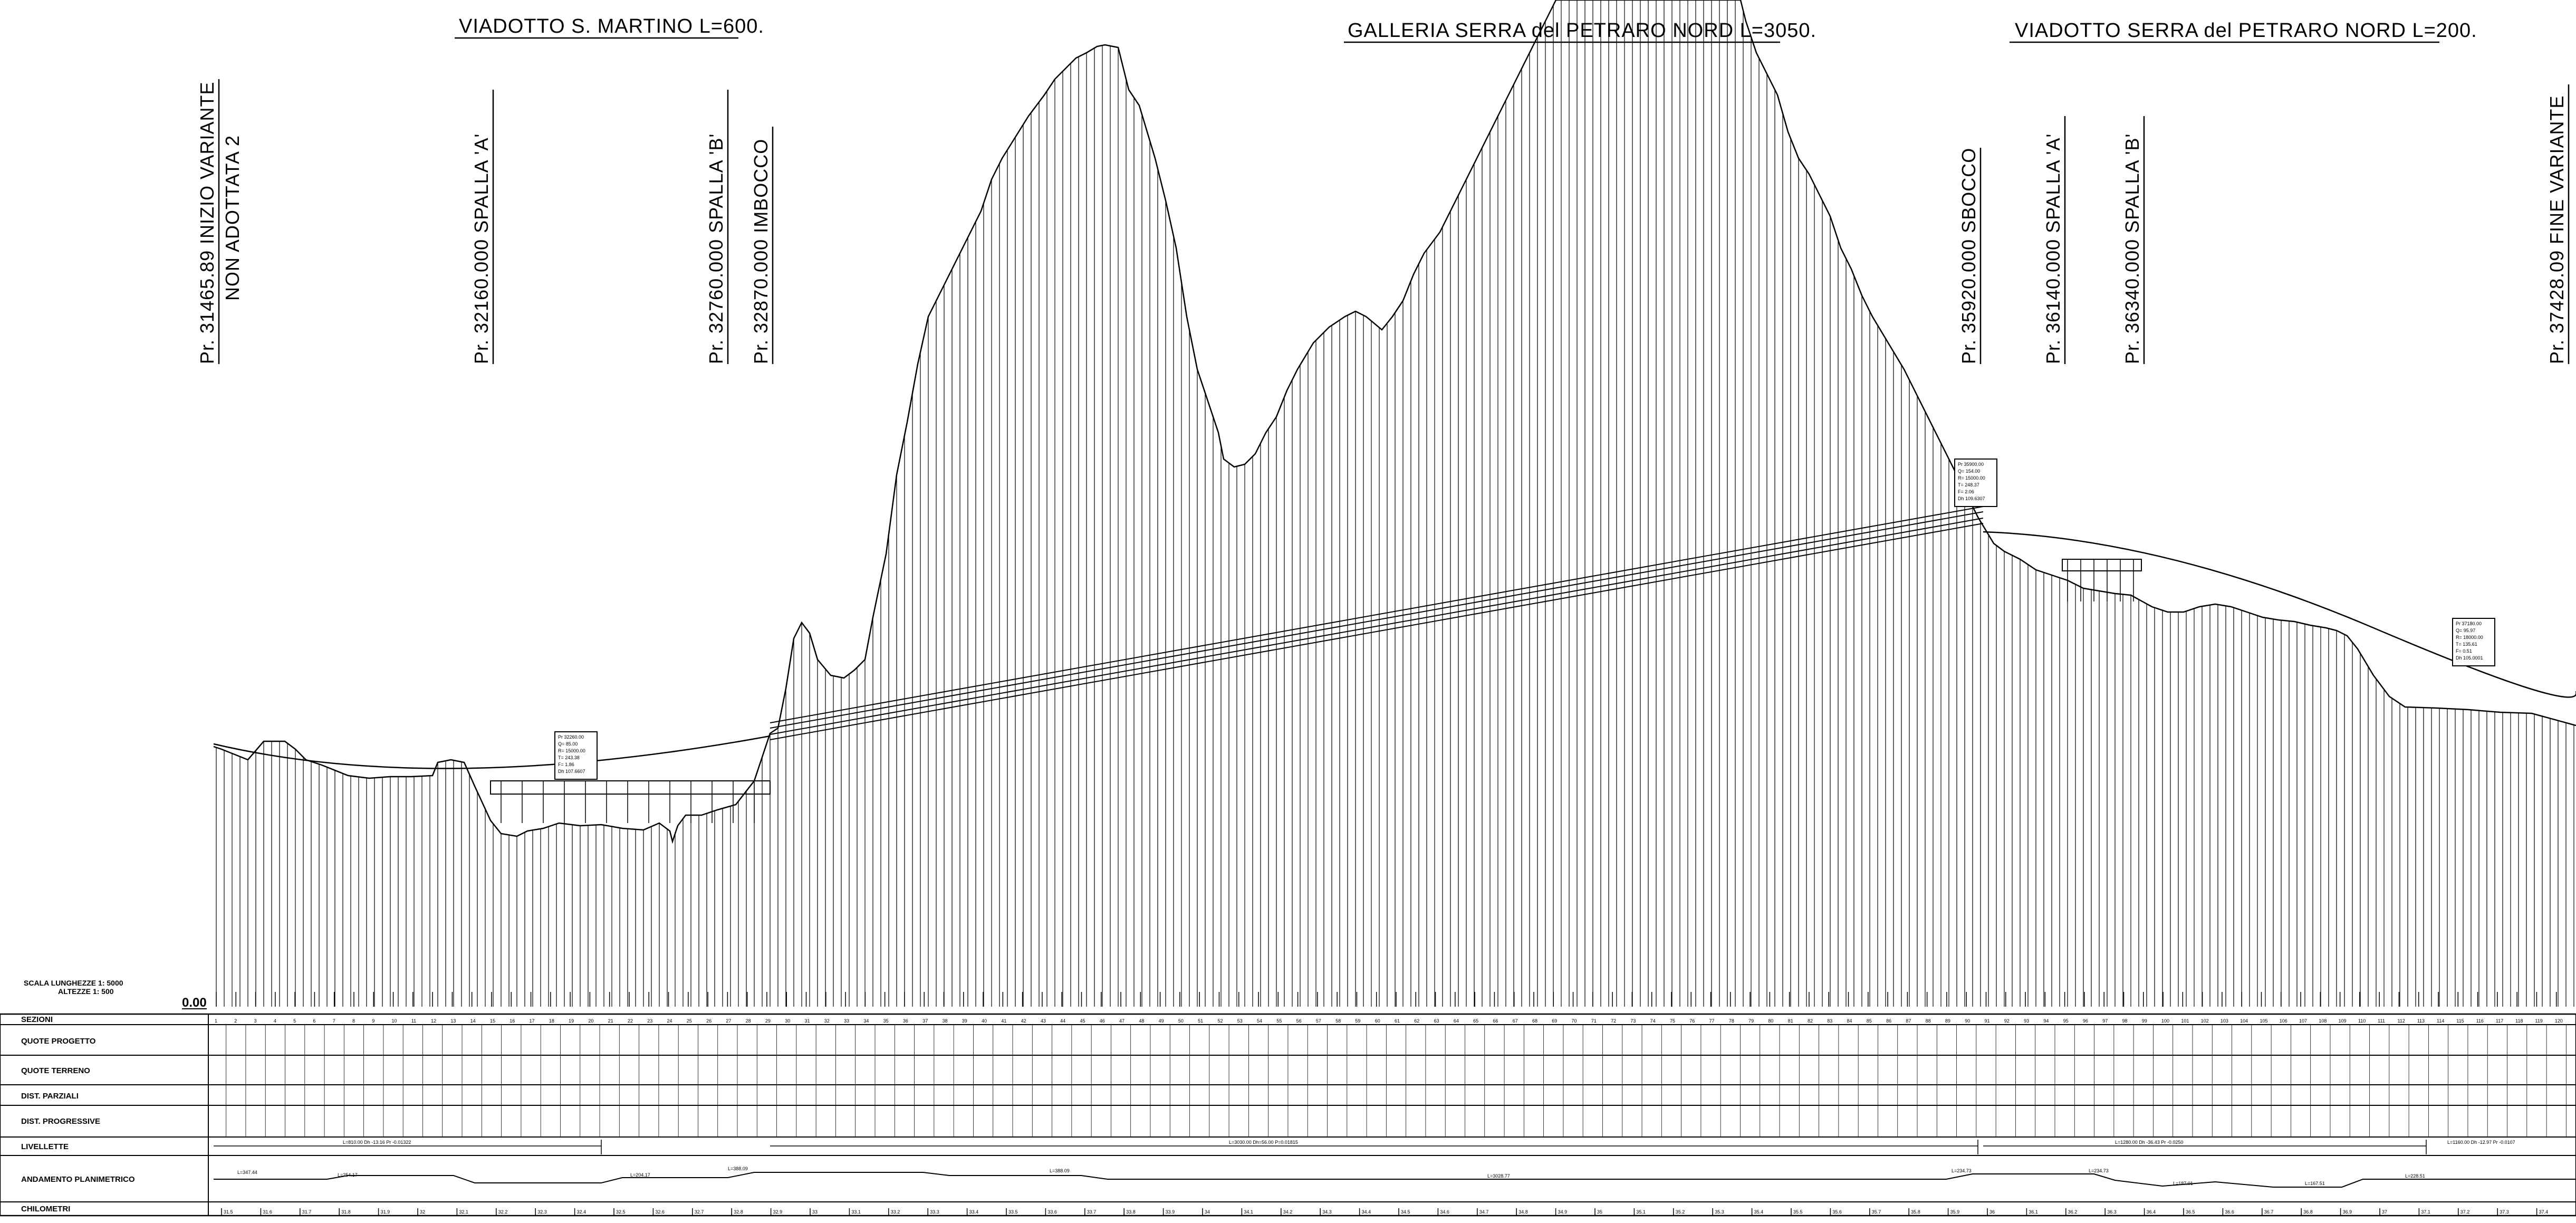 The image size is (2576, 1223). What do you see at coordinates (2053, 248) in the screenshot?
I see `svg-text: Pr. 36140.000 SPALLA 'A'` at bounding box center [2053, 248].